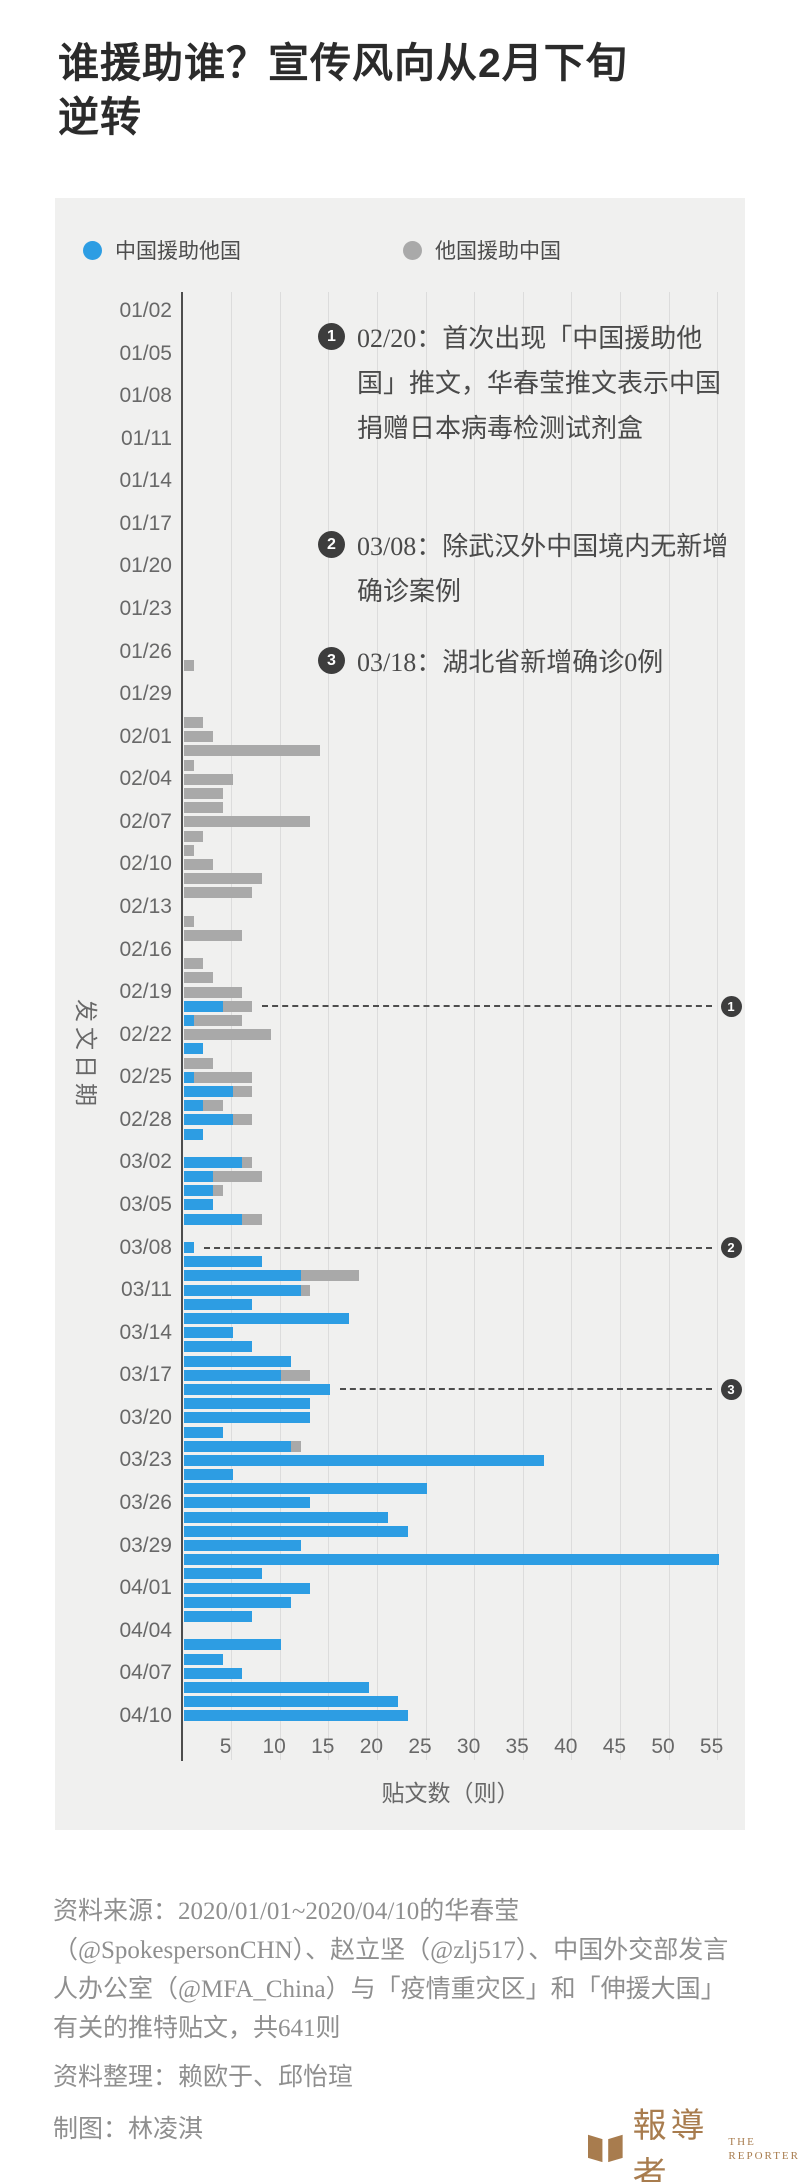 The height and width of the screenshot is (2182, 800). Describe the element at coordinates (145, 1460) in the screenshot. I see `y-tick-label: 03/23` at that location.